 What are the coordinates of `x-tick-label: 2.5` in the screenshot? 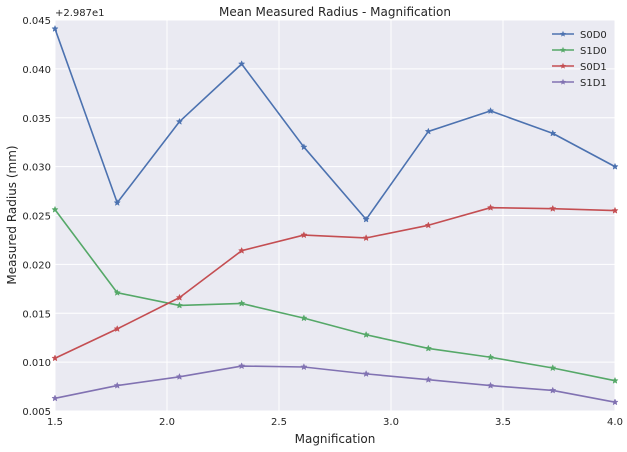 It's located at (279, 422).